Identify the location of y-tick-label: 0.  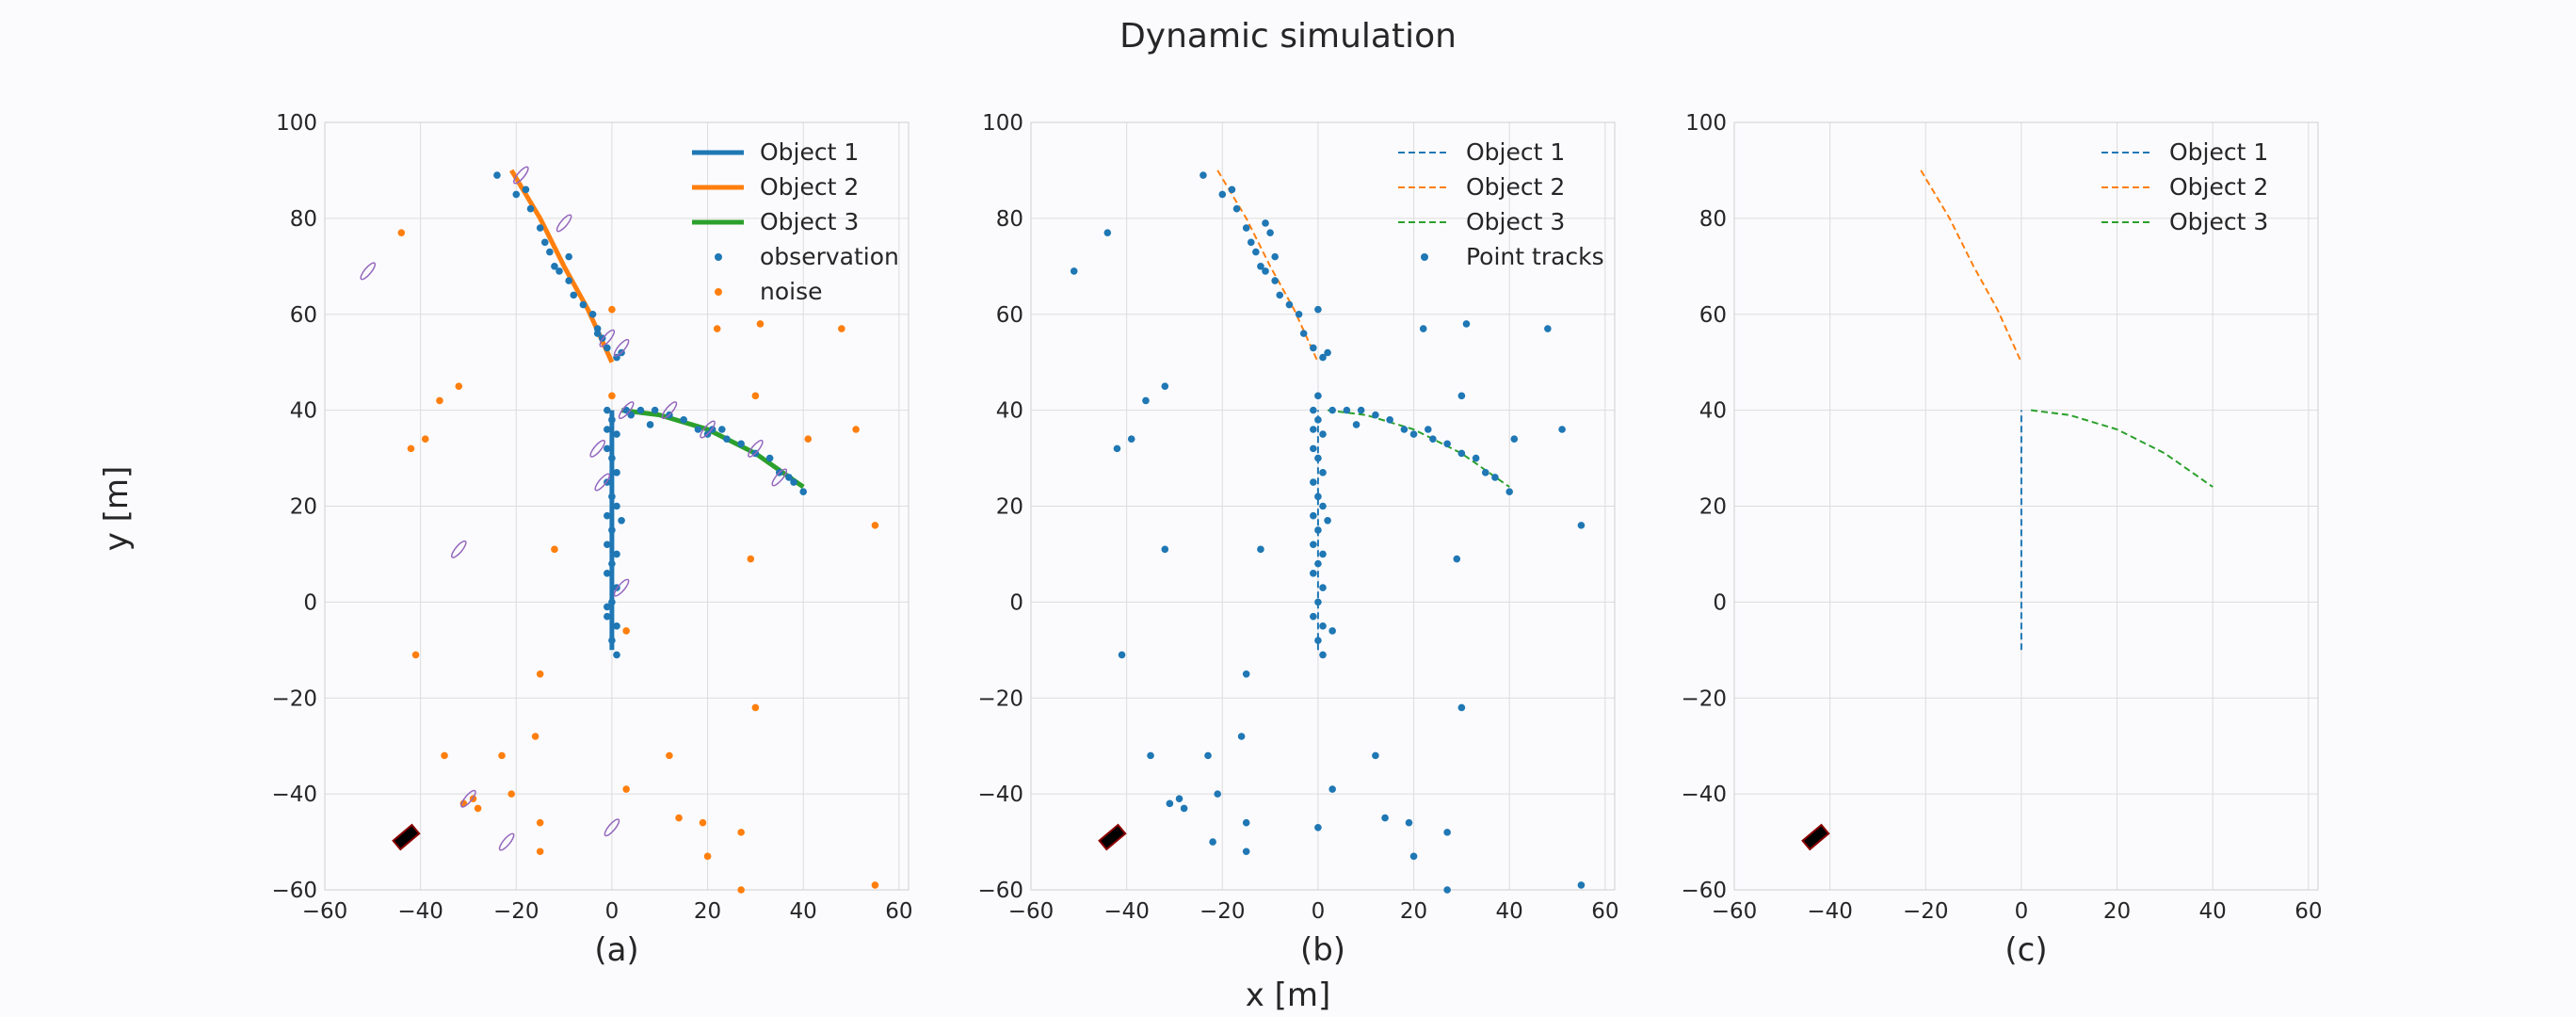
(310, 603).